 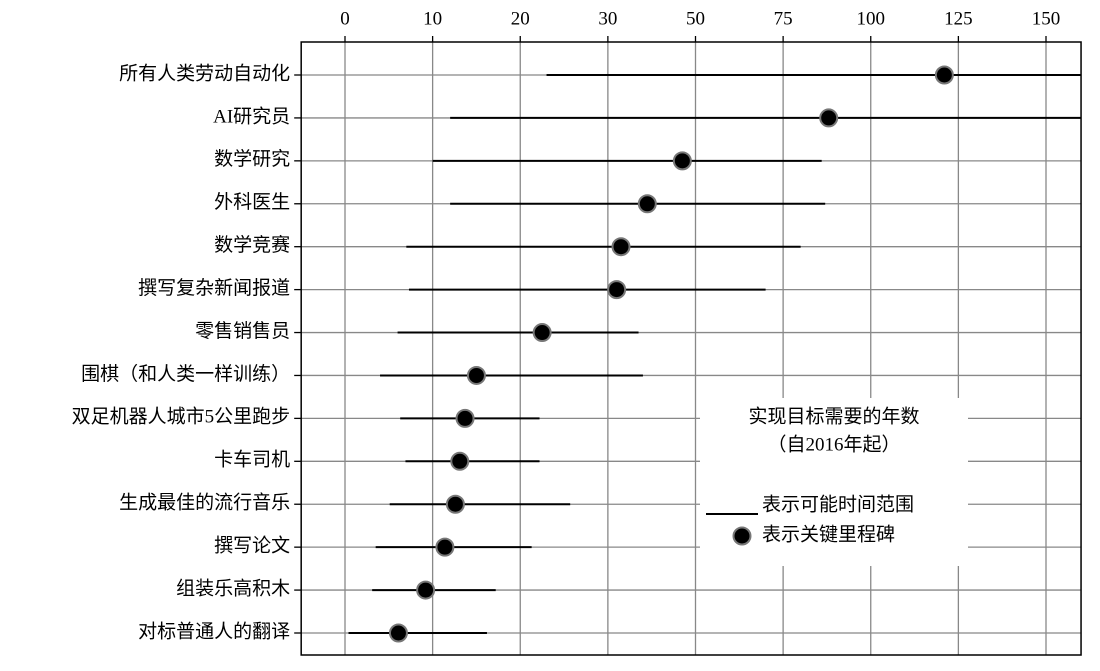 I want to click on y-tick-label: 撰写复杂新闻报道, so click(x=214, y=288).